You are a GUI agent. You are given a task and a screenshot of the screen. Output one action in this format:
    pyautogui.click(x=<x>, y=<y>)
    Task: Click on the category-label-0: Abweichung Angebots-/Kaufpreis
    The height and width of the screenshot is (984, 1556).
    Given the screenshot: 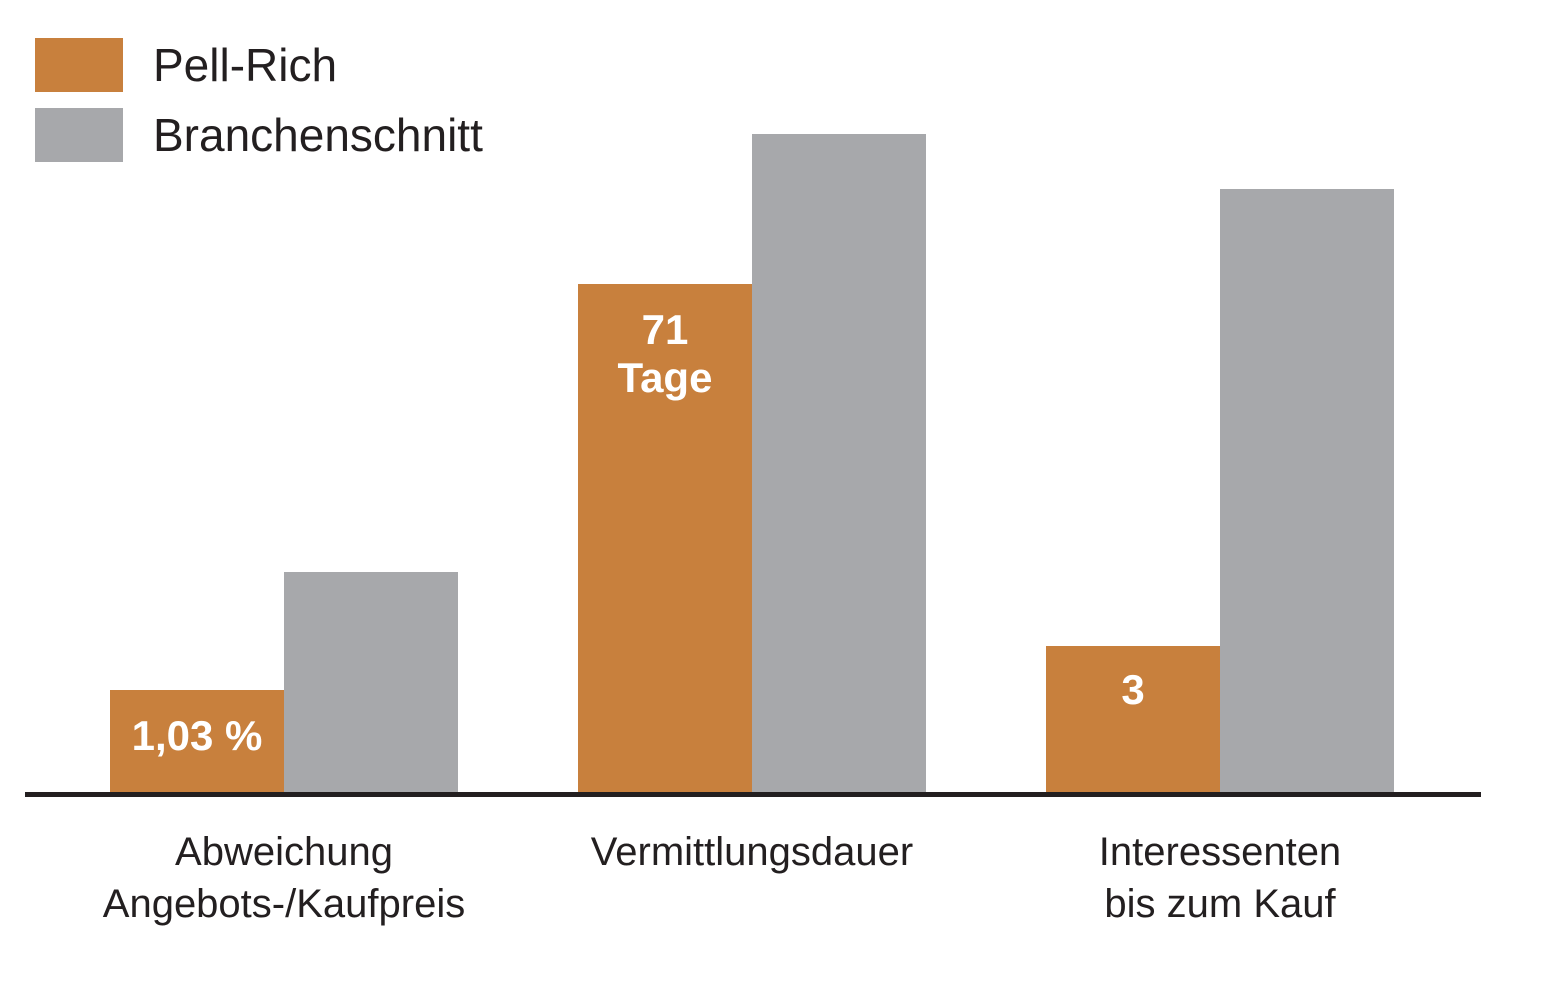 What is the action you would take?
    pyautogui.click(x=284, y=878)
    